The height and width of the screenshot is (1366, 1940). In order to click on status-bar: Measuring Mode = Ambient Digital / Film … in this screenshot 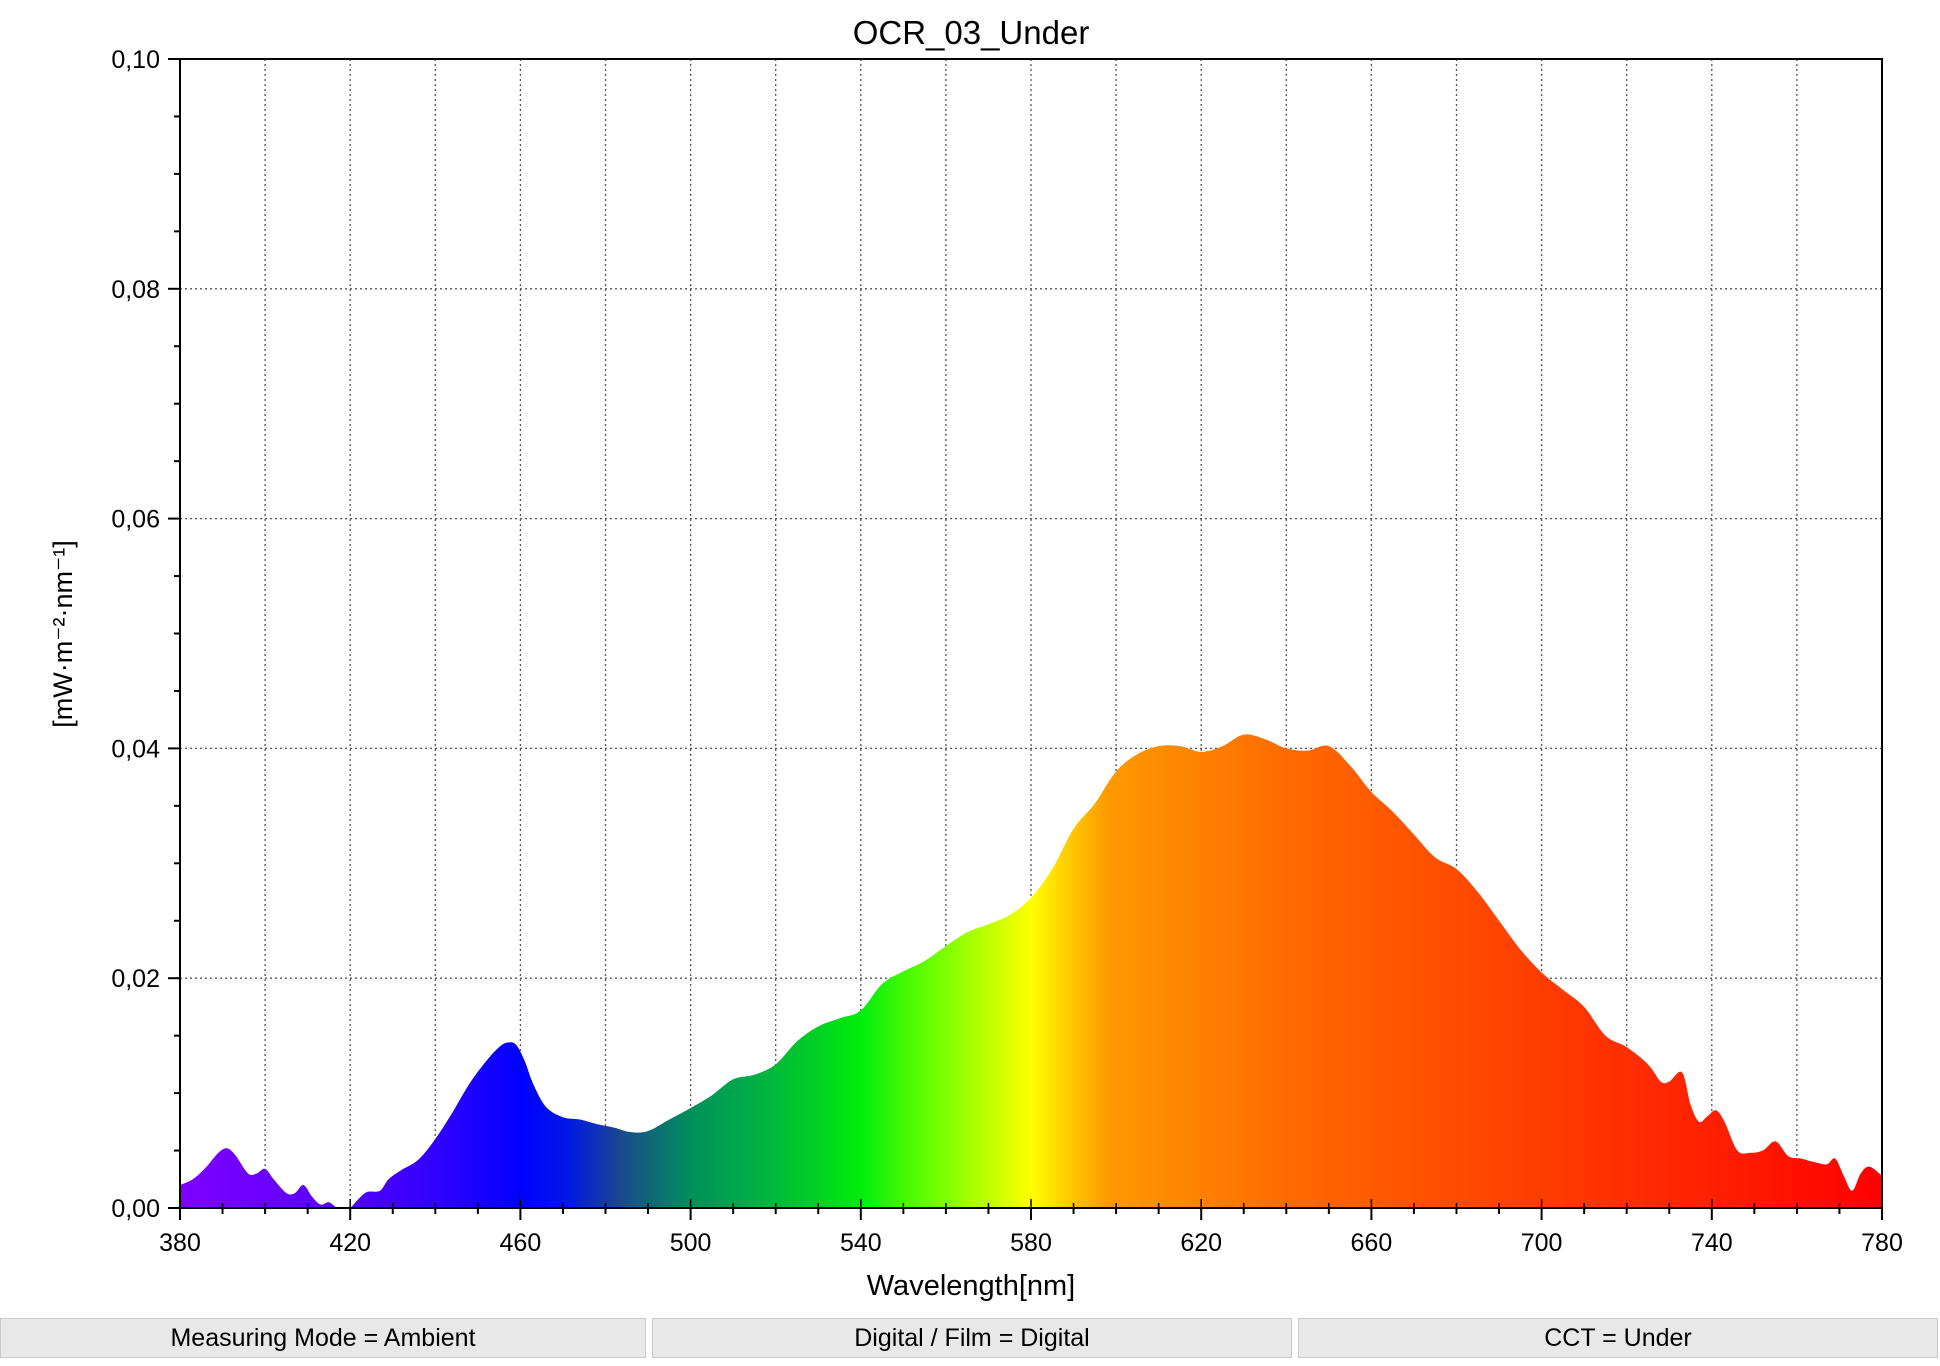, I will do `click(970, 1340)`.